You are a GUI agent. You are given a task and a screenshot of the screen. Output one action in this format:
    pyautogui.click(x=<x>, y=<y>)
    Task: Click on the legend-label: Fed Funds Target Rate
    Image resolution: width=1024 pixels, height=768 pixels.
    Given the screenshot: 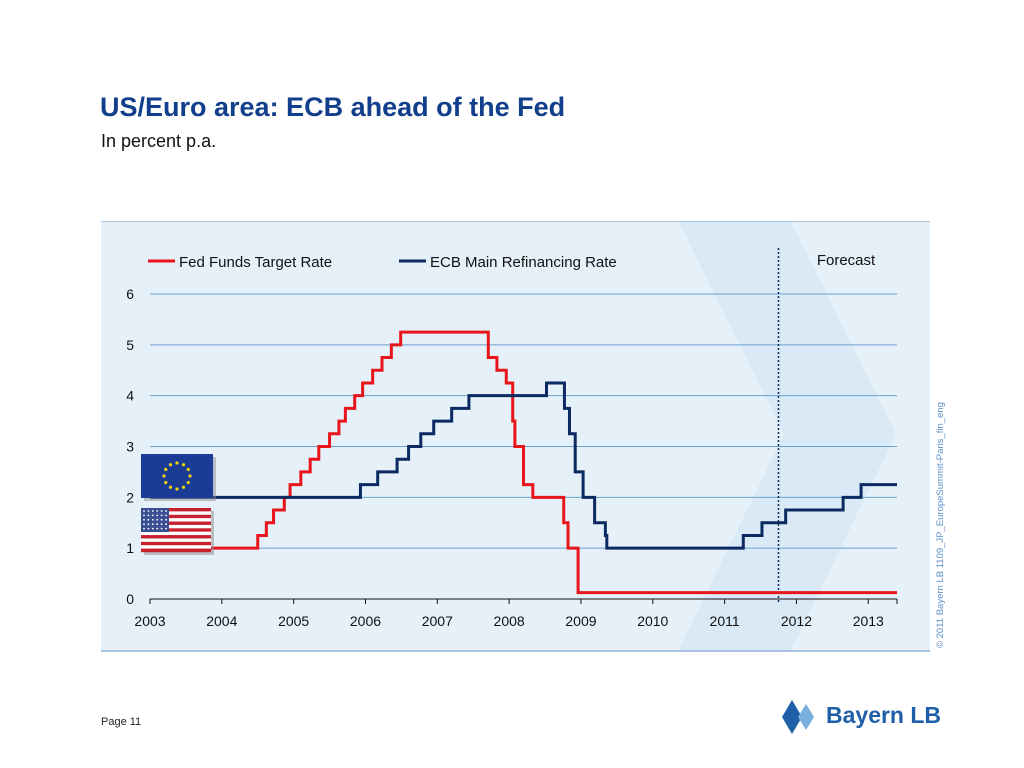 What is the action you would take?
    pyautogui.click(x=255, y=262)
    